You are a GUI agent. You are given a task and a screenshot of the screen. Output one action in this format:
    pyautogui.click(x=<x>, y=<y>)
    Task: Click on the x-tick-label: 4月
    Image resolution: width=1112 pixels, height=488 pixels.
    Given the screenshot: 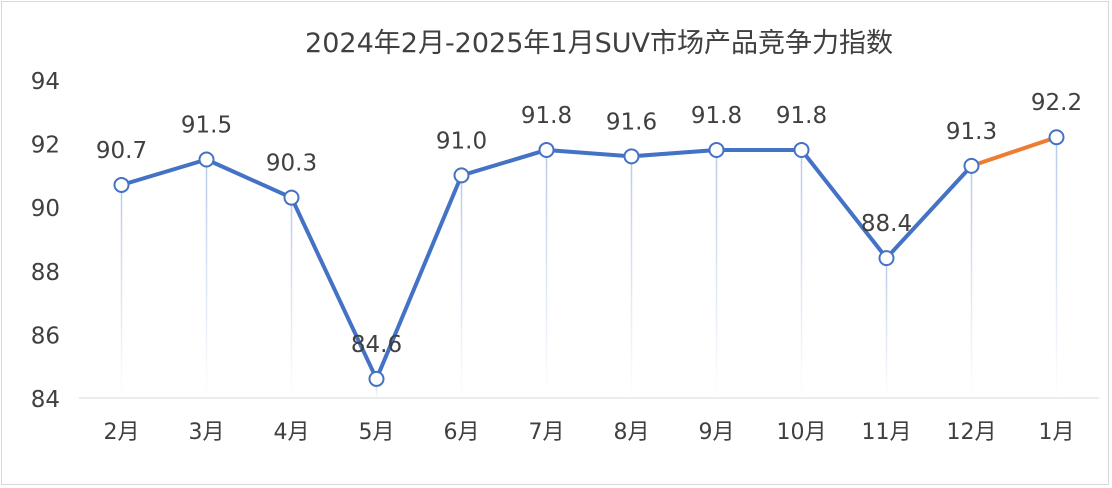 What is the action you would take?
    pyautogui.click(x=292, y=432)
    